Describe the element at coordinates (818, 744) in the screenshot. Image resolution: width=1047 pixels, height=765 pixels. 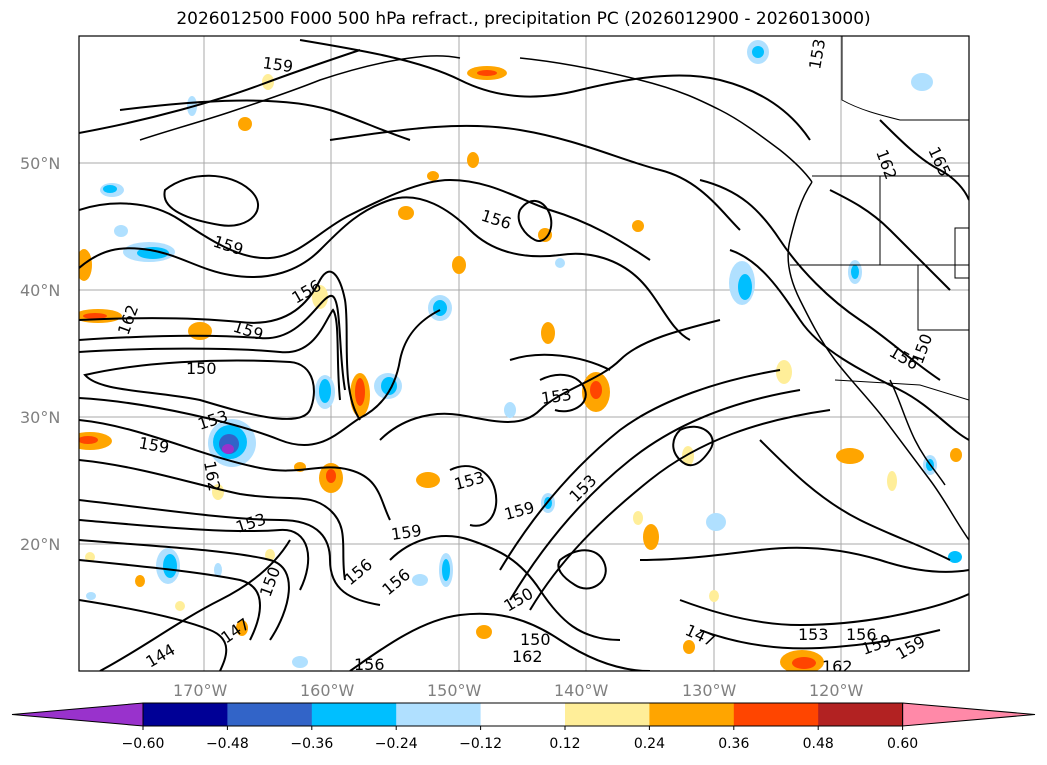
I see `colorbar-tick-label: 0.48` at that location.